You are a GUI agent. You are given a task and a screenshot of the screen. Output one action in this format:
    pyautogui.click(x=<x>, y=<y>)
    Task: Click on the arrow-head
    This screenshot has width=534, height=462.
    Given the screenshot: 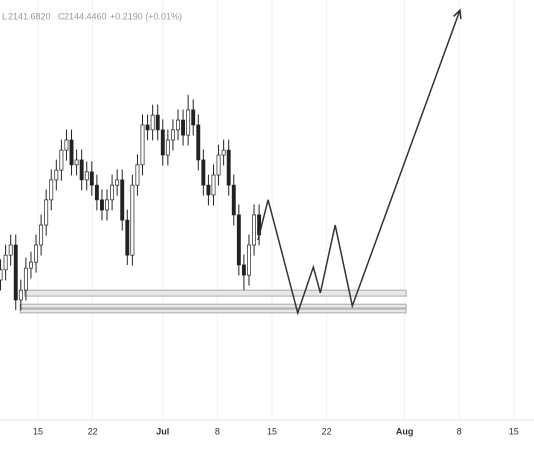 What is the action you would take?
    pyautogui.click(x=457, y=14)
    